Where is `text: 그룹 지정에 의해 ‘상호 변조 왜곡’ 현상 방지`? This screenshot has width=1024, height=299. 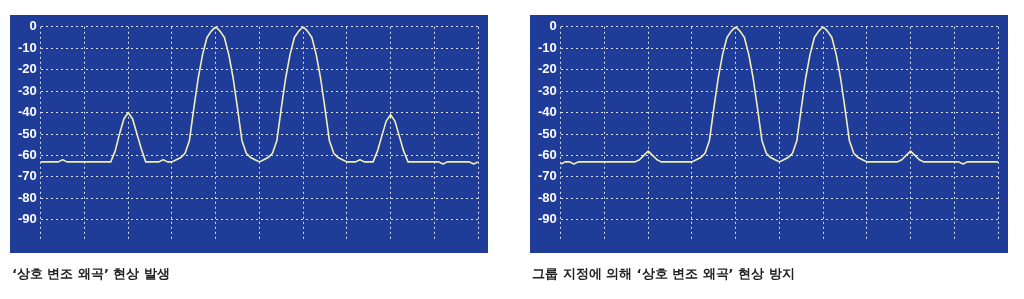 text: 그룹 지정에 의해 ‘상호 변조 왜곡’ 현상 방지 is located at coordinates (663, 274).